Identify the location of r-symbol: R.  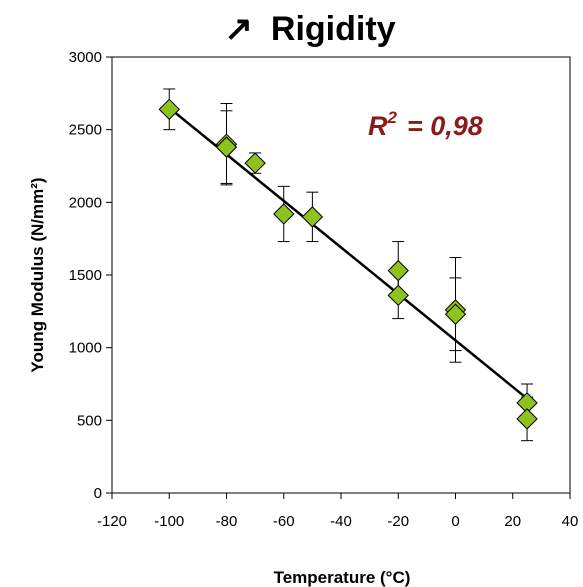
(378, 126).